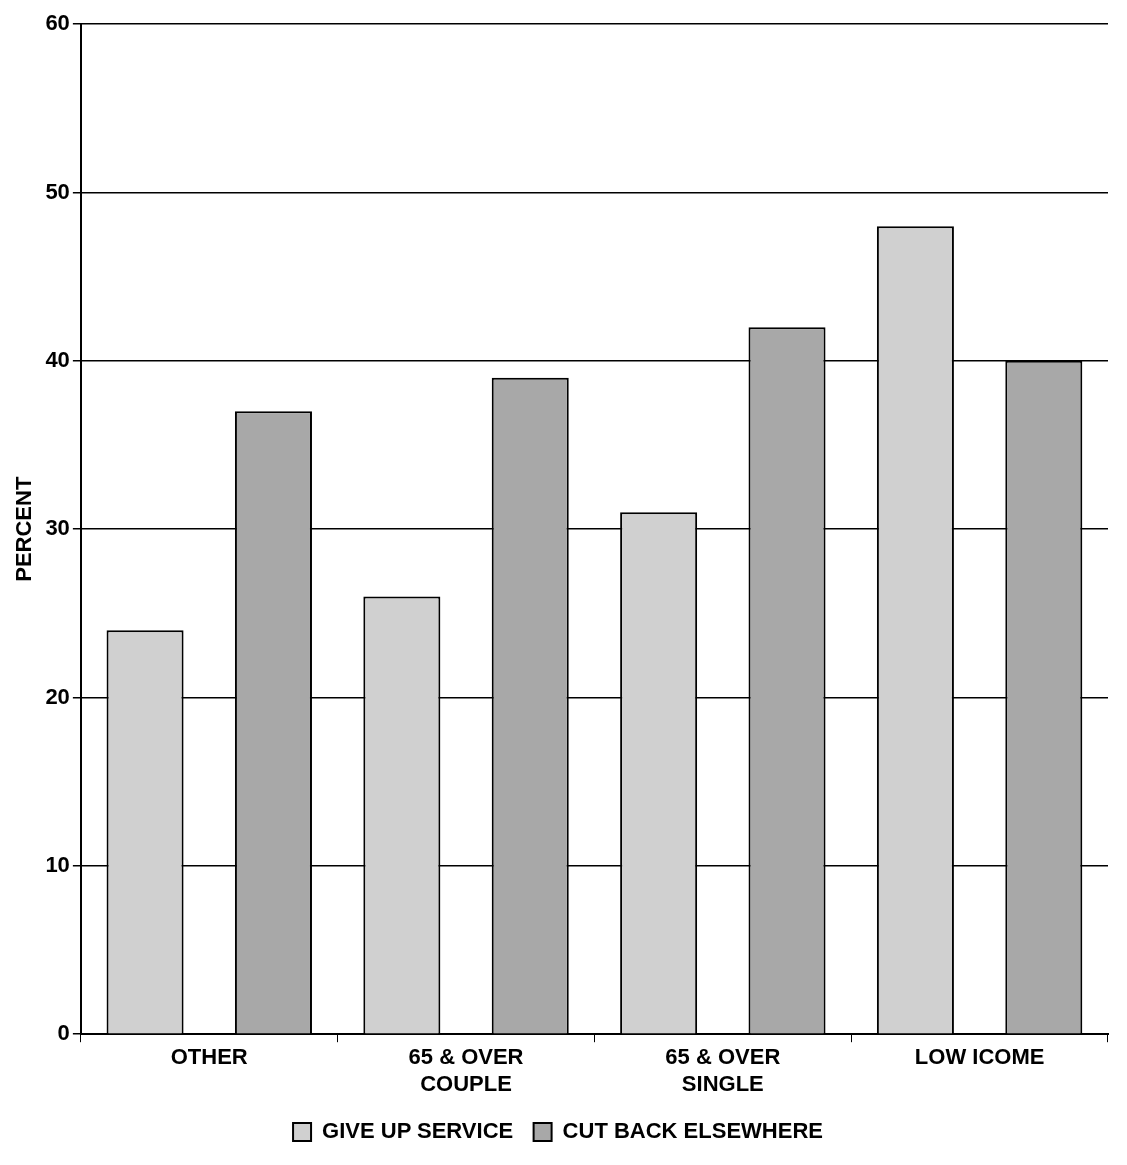 This screenshot has height=1165, width=1127. I want to click on y-tick-label: 10, so click(57, 864).